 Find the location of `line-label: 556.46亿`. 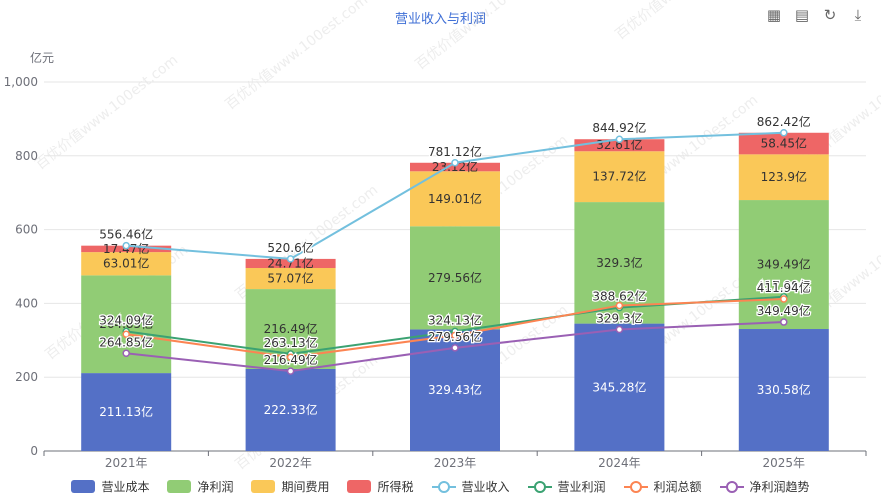

line-label: 556.46亿 is located at coordinates (126, 234).